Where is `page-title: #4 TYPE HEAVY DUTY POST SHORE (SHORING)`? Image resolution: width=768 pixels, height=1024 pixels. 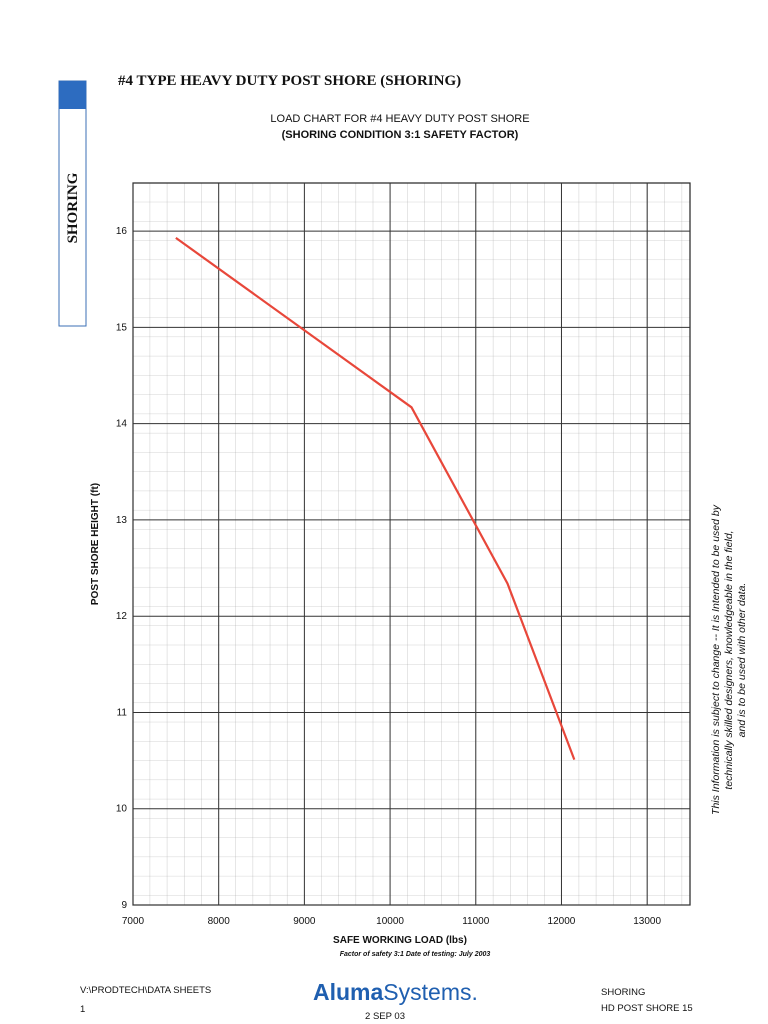
page-title: #4 TYPE HEAVY DUTY POST SHORE (SHORING) is located at coordinates (289, 81).